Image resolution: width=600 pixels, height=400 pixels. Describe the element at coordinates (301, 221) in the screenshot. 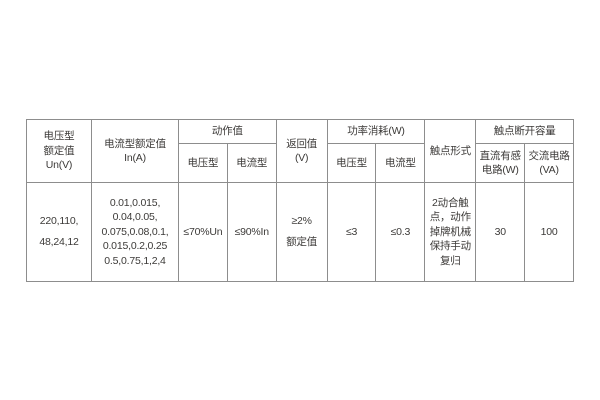

I see `cell-return-value-line-1: ≥2%` at that location.